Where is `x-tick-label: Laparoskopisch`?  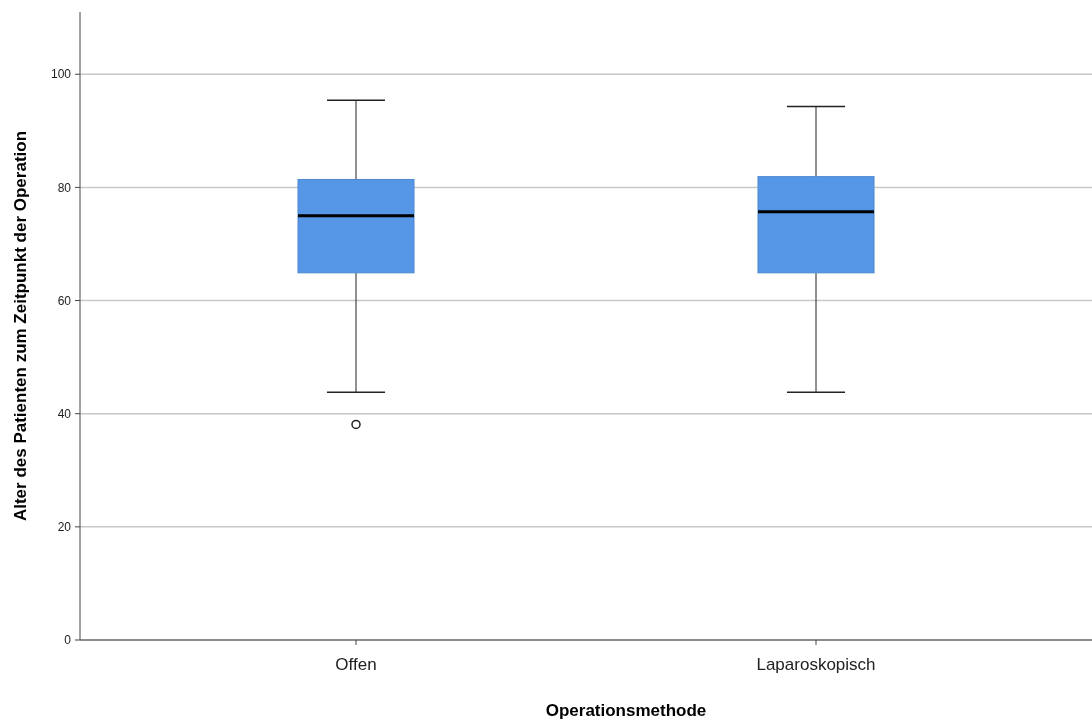
x-tick-label: Laparoskopisch is located at coordinates (816, 664).